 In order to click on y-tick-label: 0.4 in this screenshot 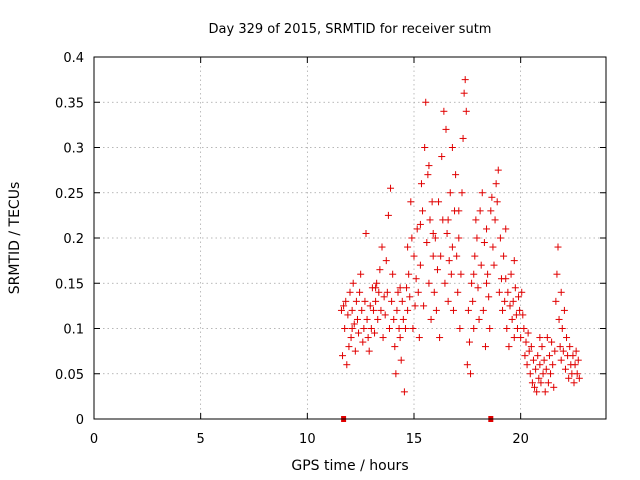, I will do `click(73, 58)`.